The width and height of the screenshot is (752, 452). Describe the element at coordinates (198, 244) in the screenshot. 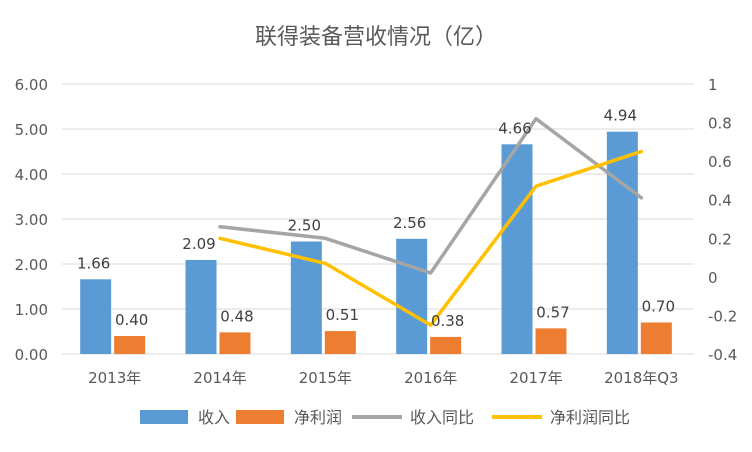

I see `bar-data-label: 2.09` at that location.